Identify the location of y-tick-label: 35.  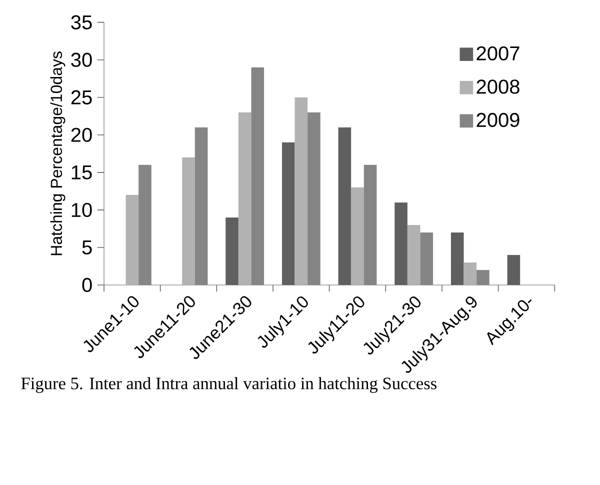
(81, 22).